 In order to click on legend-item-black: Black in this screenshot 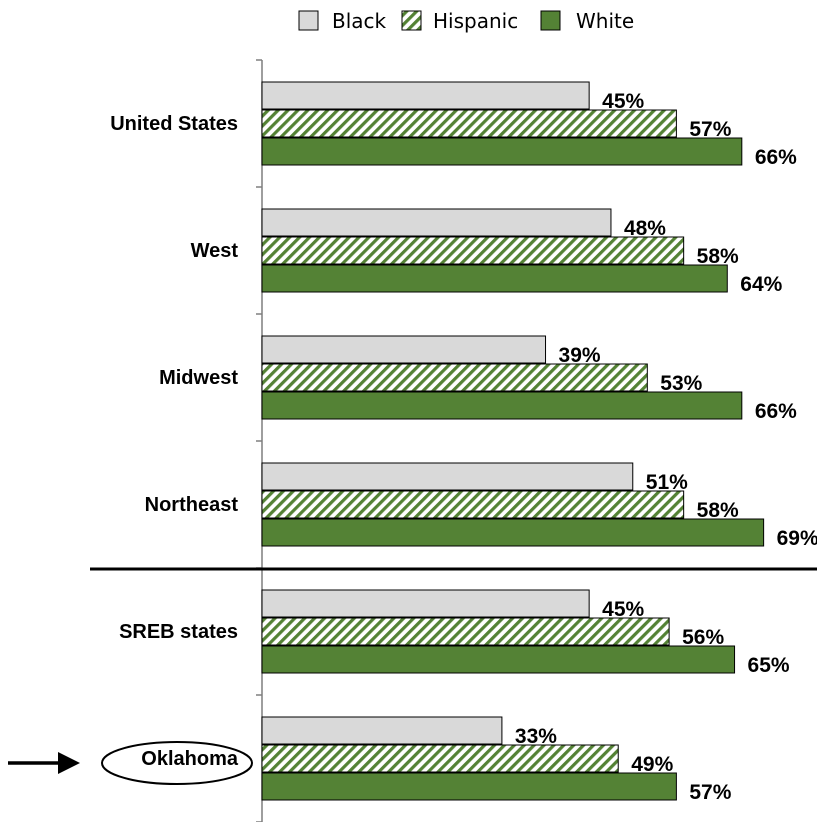, I will do `click(342, 21)`.